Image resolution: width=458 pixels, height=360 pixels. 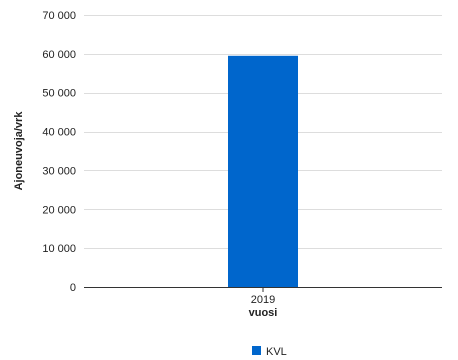 I want to click on bars, so click(x=263, y=171).